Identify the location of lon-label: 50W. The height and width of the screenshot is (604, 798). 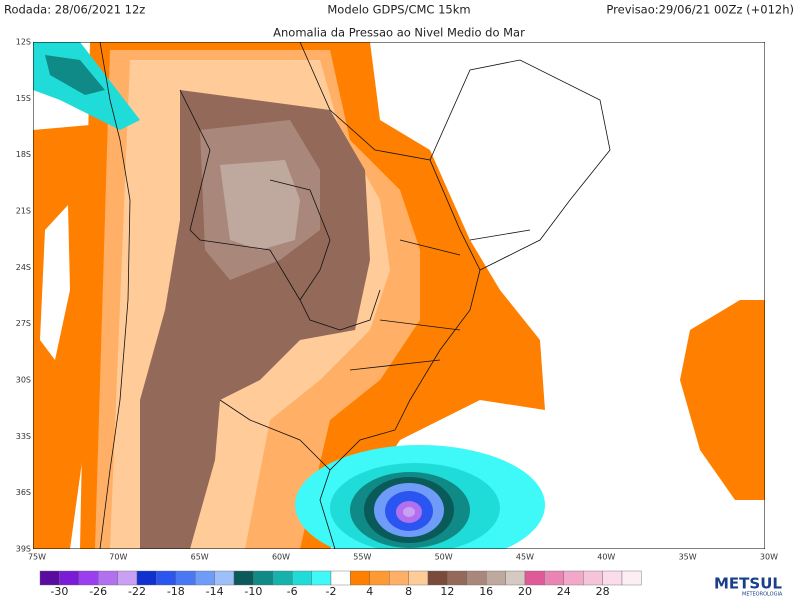
(444, 557).